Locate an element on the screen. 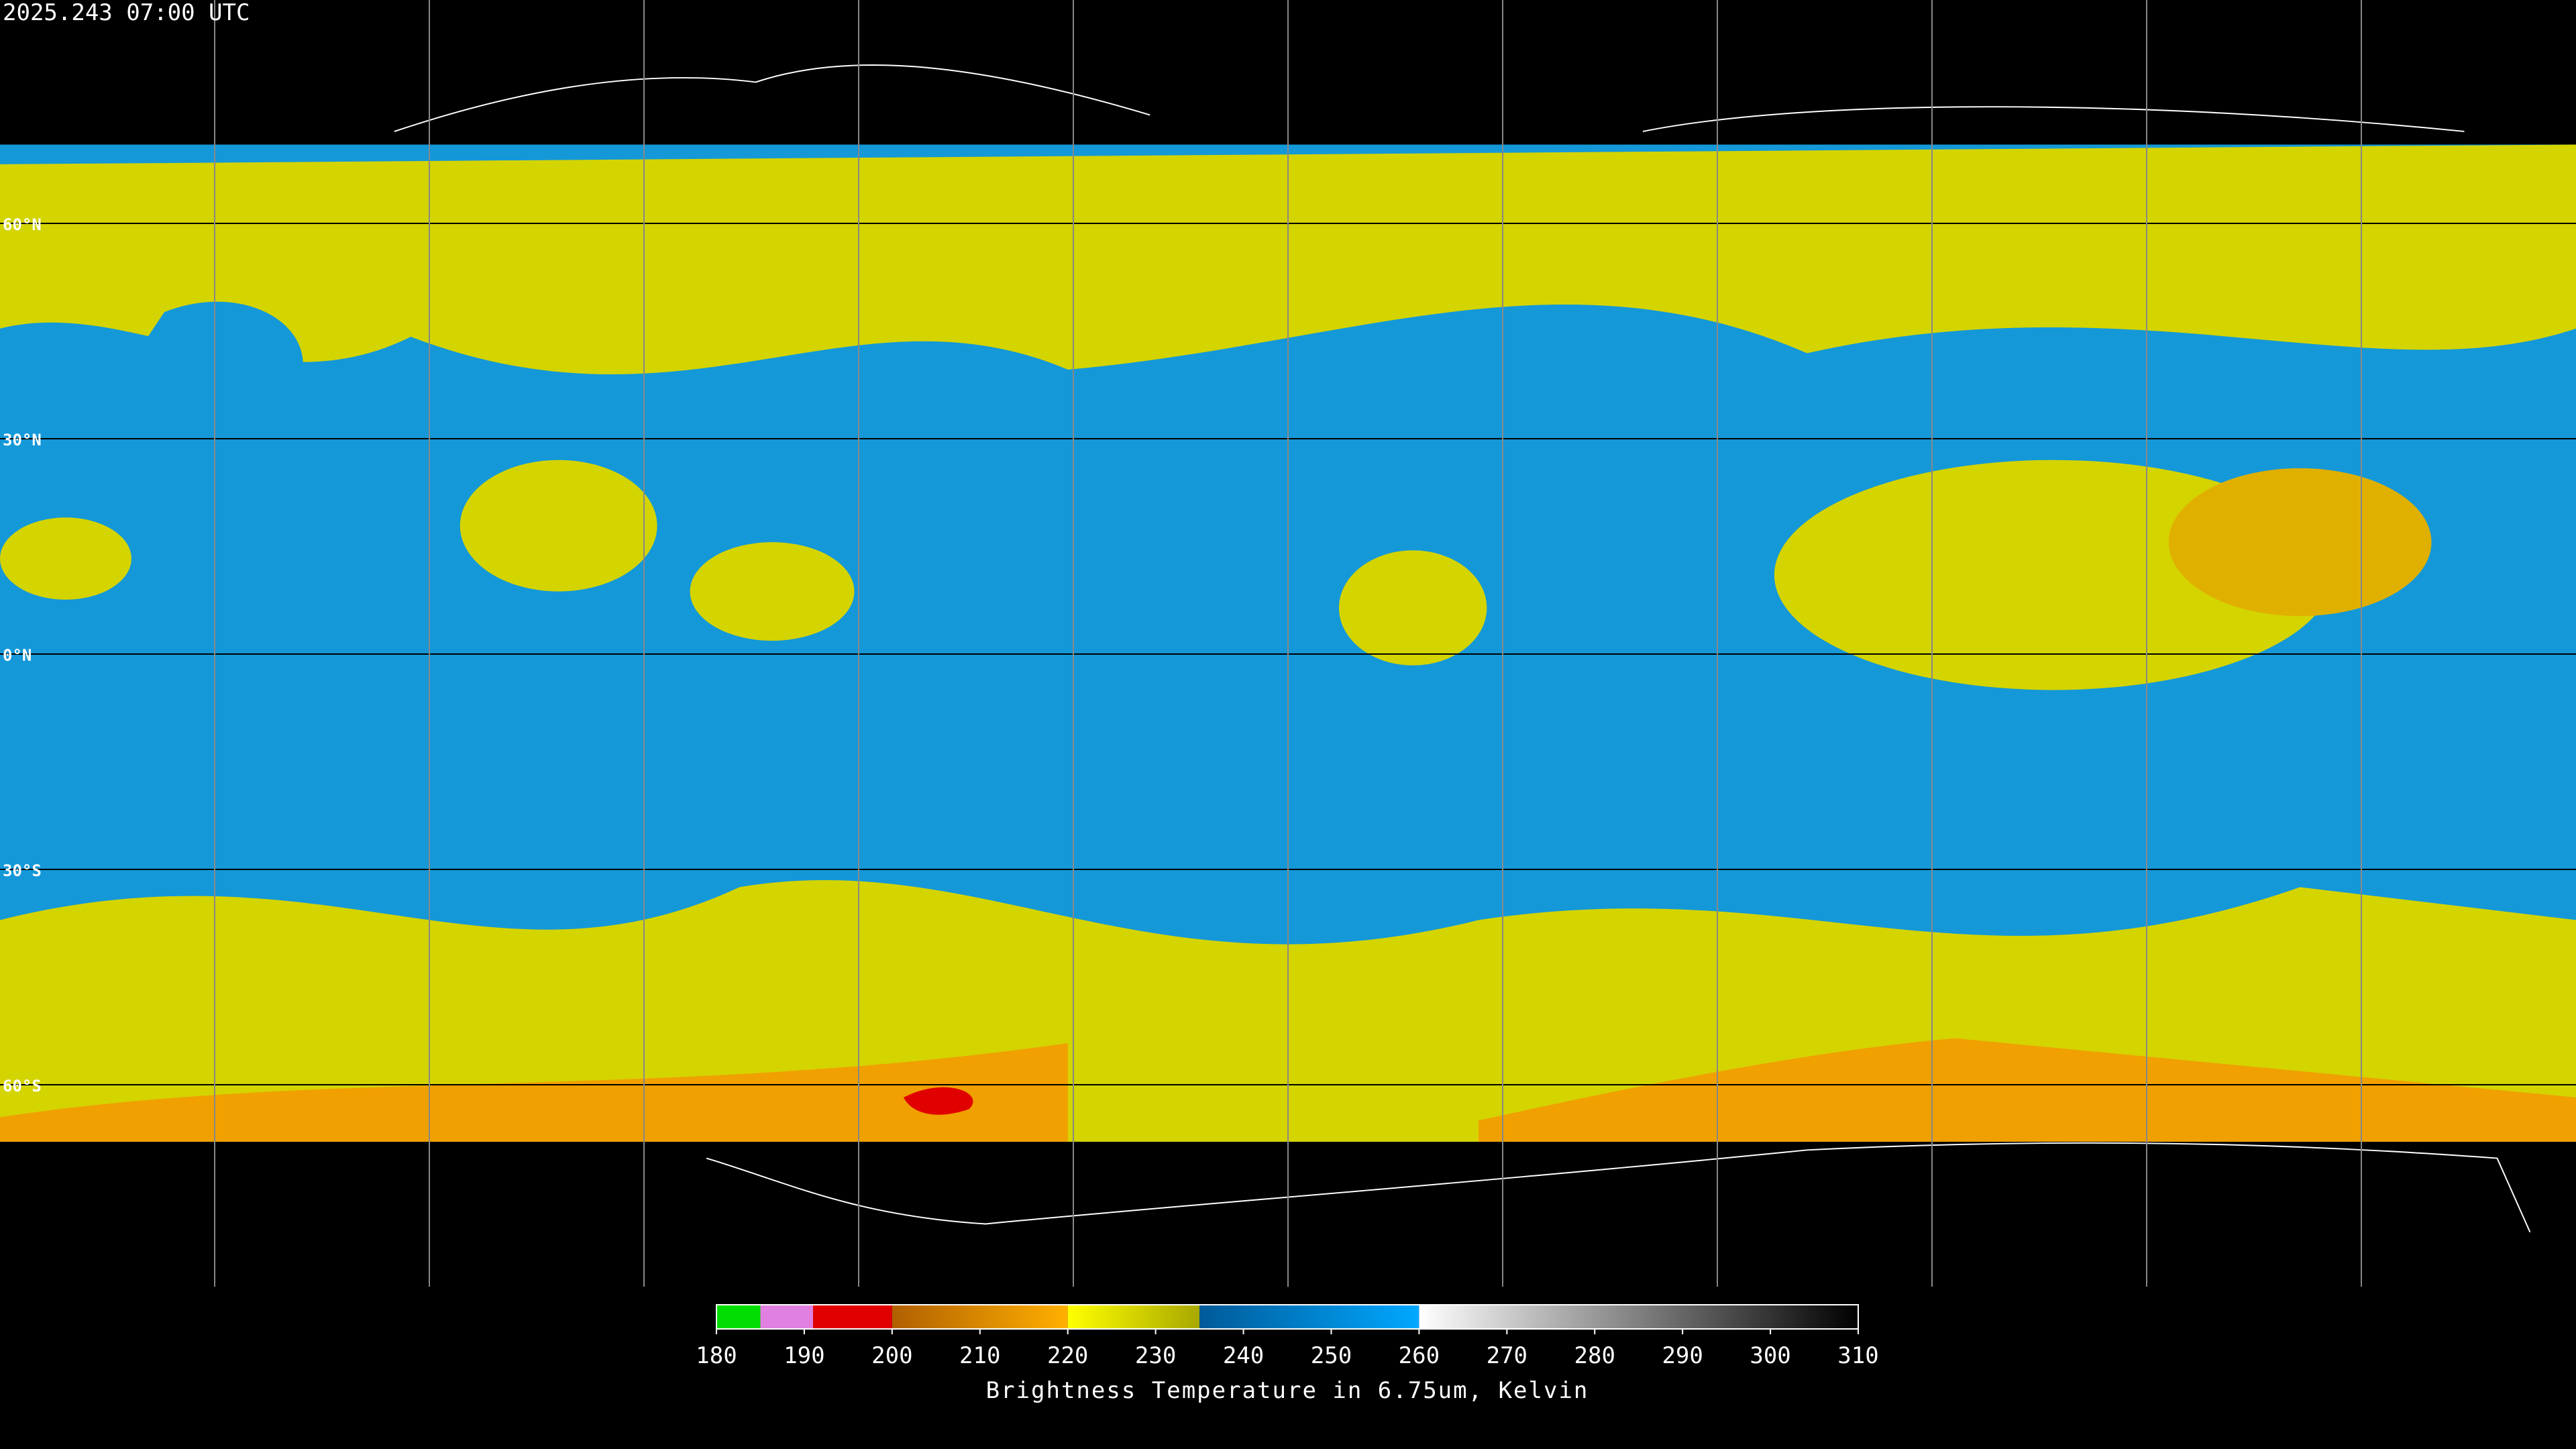 This screenshot has height=1449, width=2576. colorbar-tick-label: 300 is located at coordinates (1770, 1355).